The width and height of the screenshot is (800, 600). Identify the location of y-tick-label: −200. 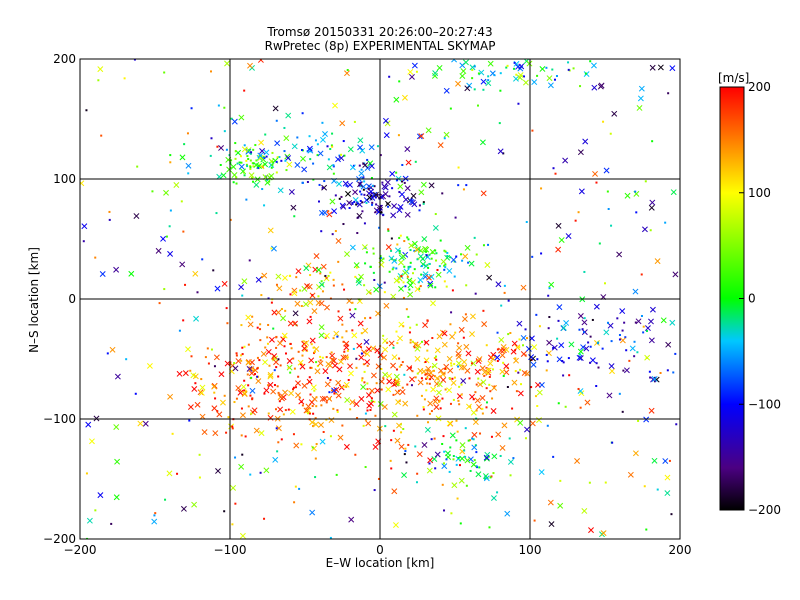
(59, 539).